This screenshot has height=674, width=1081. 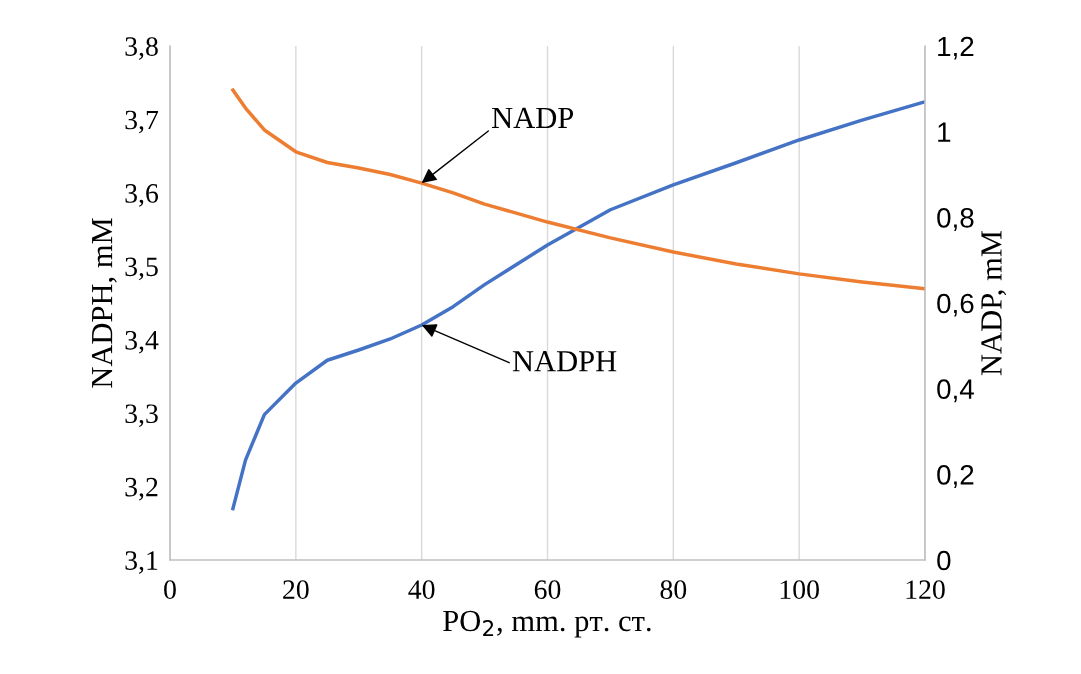 I want to click on y2-axis-title: NADP, mM, so click(x=994, y=303).